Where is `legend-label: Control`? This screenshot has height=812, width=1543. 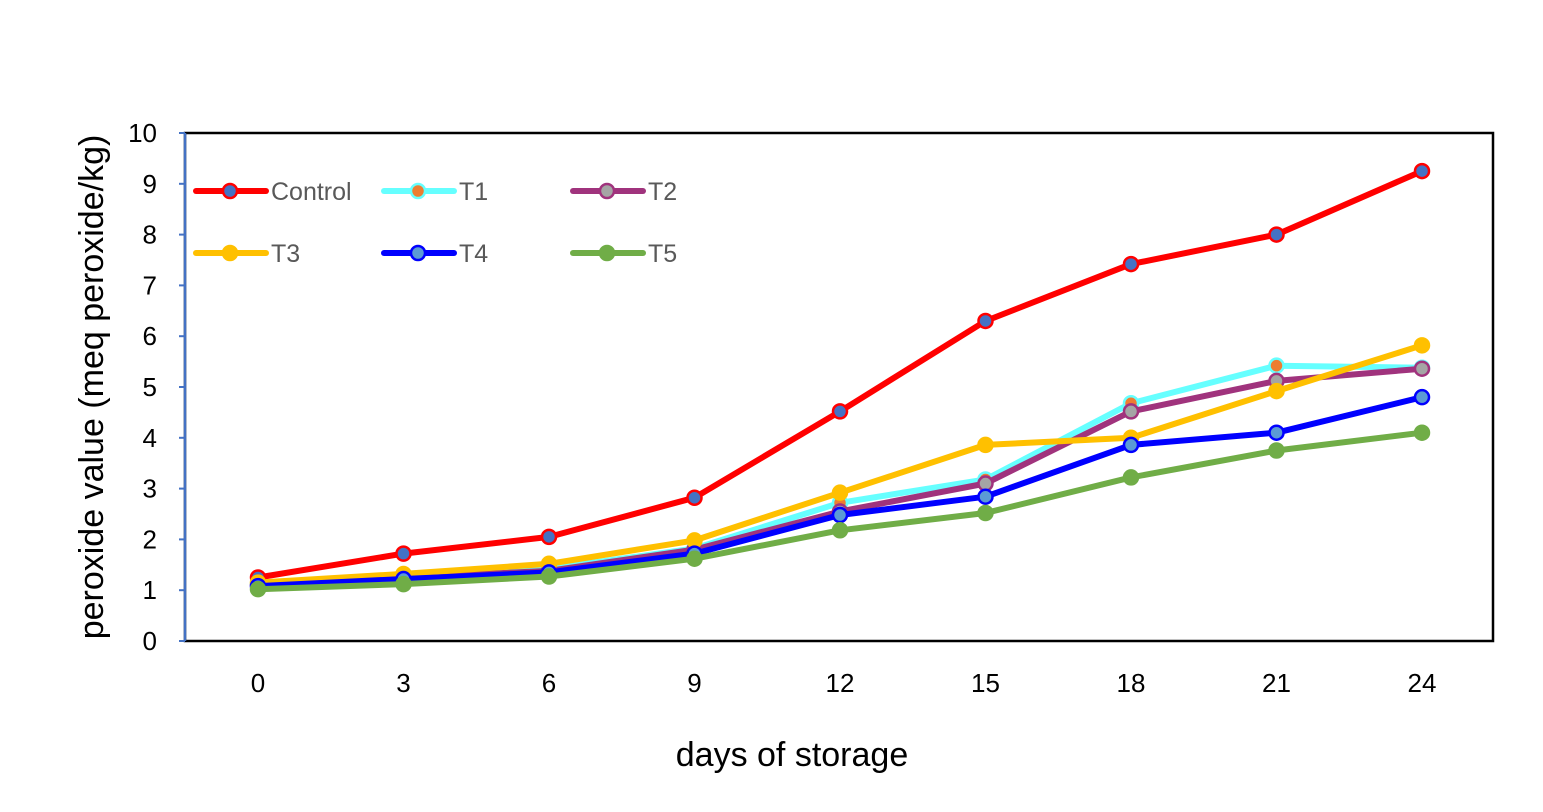 legend-label: Control is located at coordinates (311, 192).